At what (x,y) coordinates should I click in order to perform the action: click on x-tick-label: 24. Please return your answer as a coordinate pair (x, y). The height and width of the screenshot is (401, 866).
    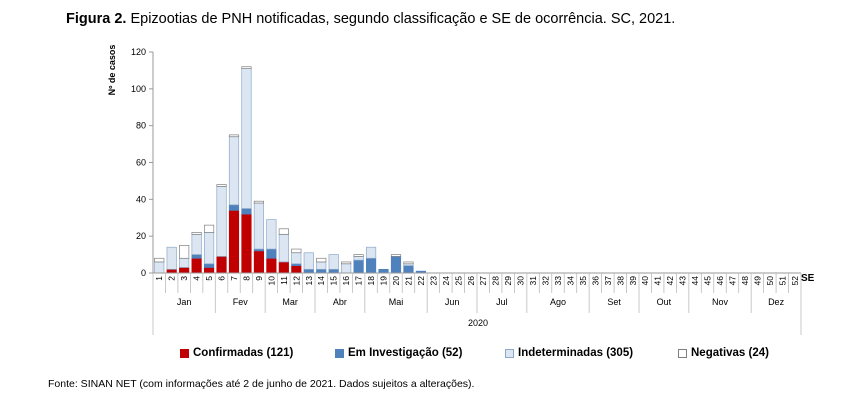
    Looking at the image, I should click on (446, 281).